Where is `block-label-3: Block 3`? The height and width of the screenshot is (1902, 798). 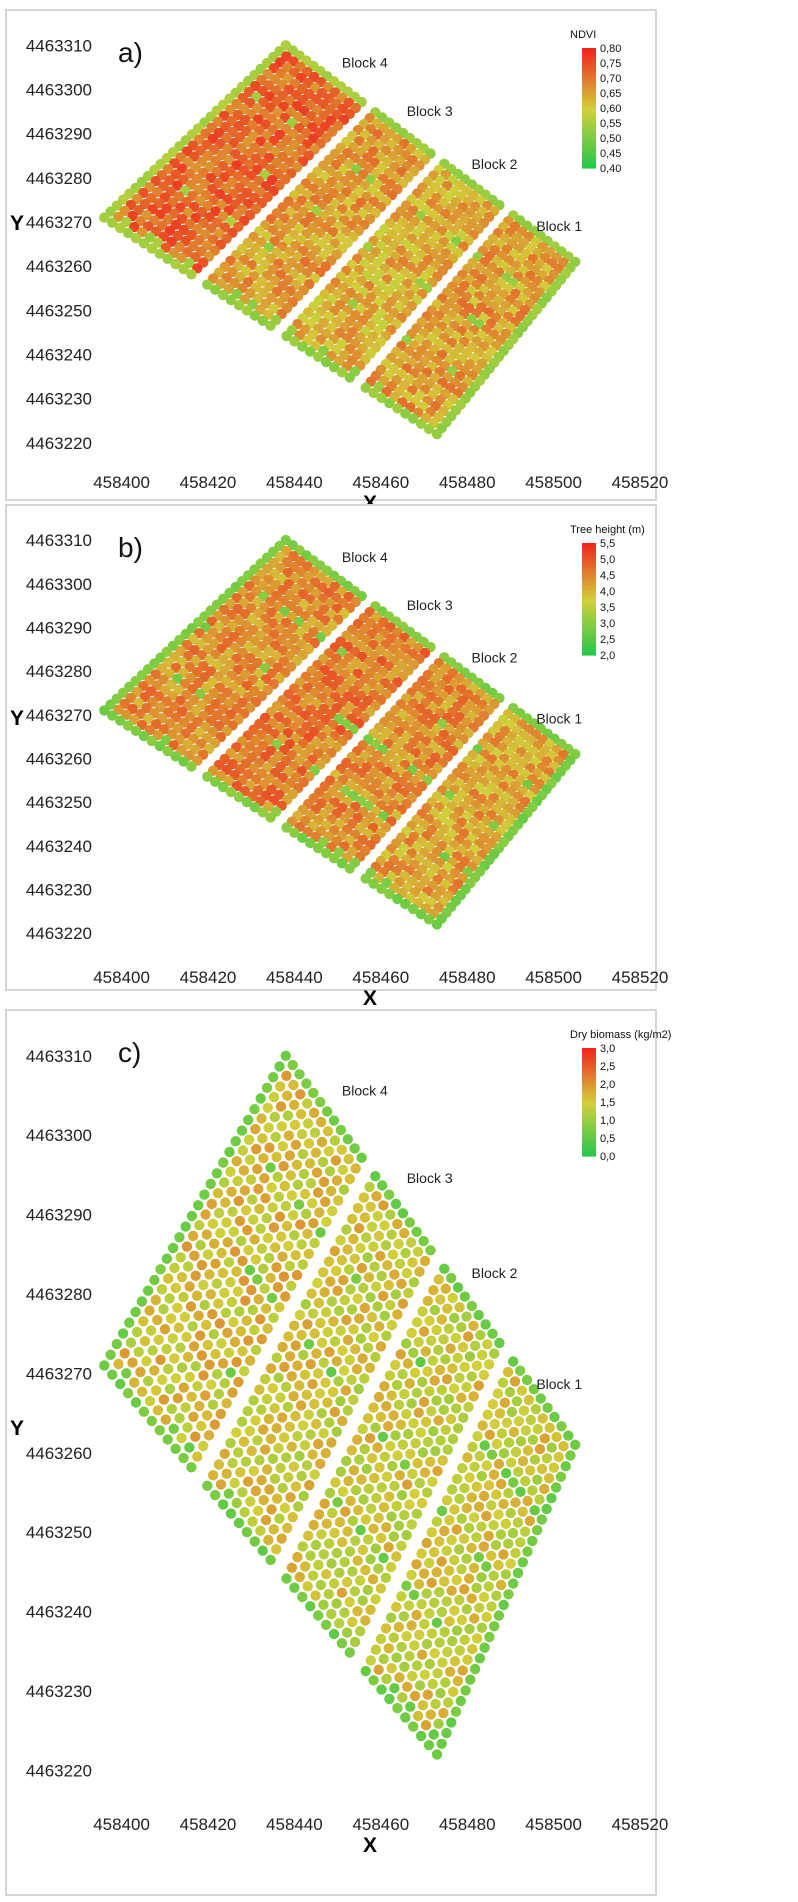 block-label-3: Block 3 is located at coordinates (430, 1178).